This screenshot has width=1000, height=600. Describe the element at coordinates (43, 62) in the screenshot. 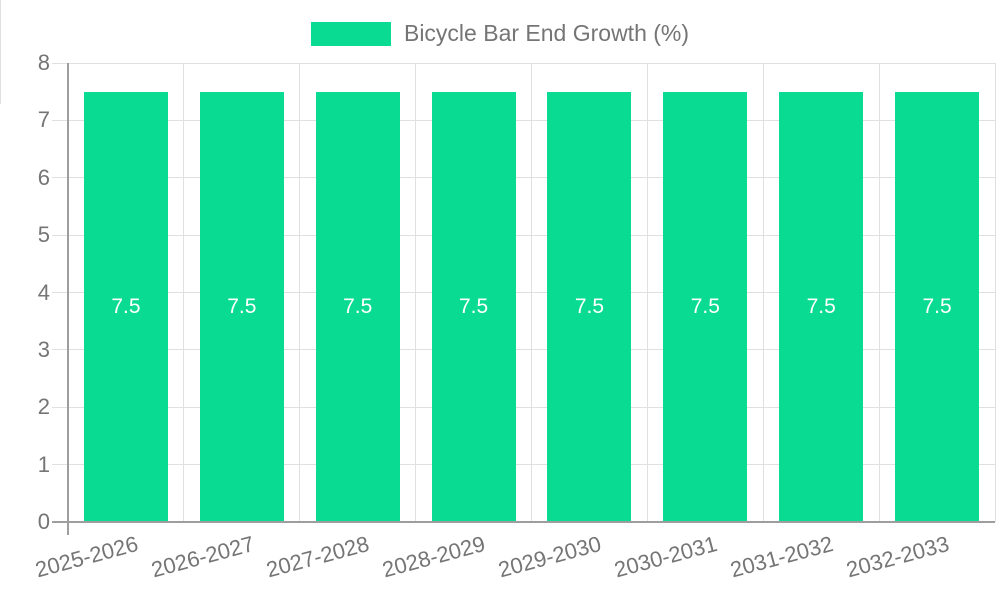

I see `y-tick-label: 8` at that location.